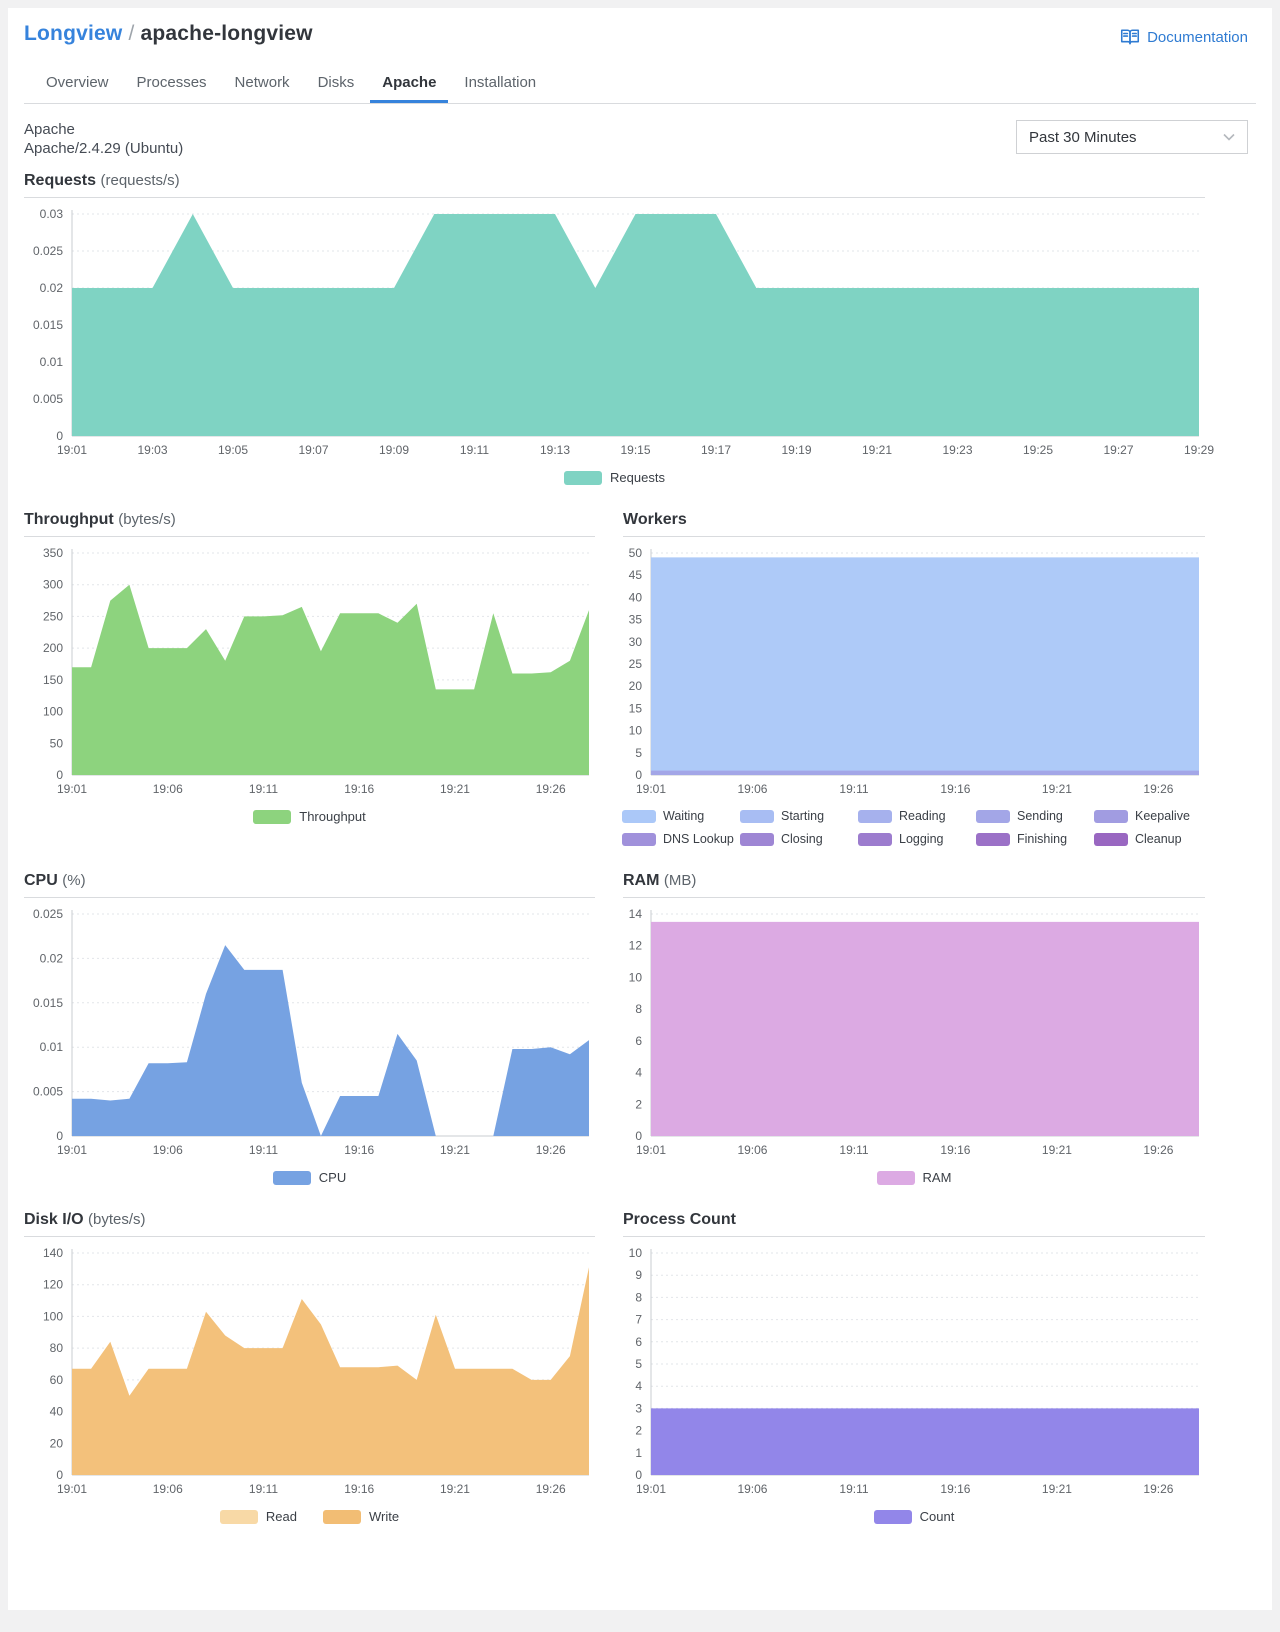 This screenshot has width=1280, height=1632. I want to click on legend-item-sending: Sending, so click(1032, 816).